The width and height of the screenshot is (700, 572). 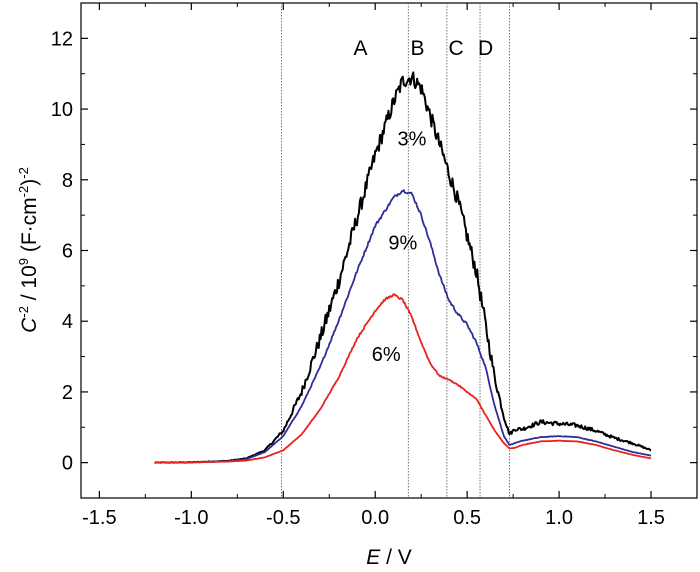 I want to click on y-tick-label: 6, so click(x=67, y=252).